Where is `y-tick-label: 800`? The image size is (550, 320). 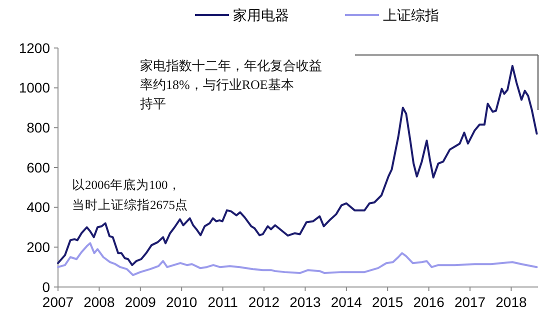 y-tick-label: 800 is located at coordinates (38, 128).